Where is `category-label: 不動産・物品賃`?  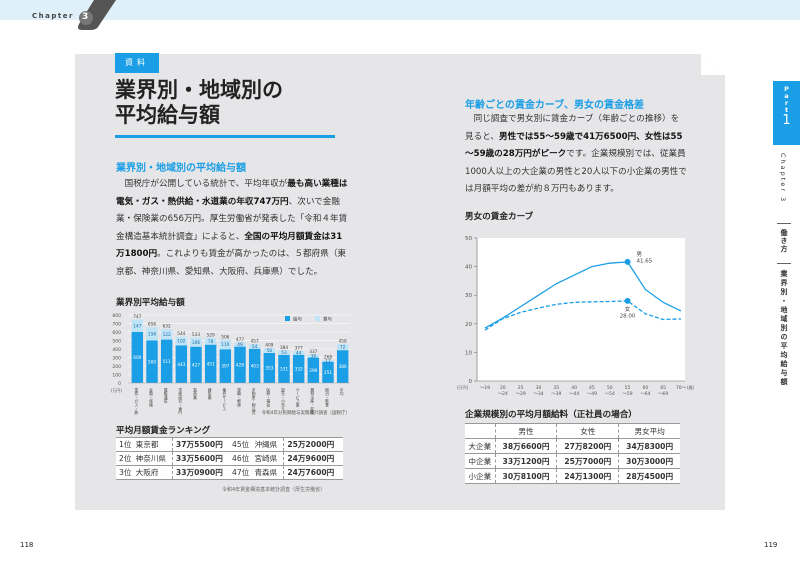
category-label: 不動産・物品賃 is located at coordinates (254, 401).